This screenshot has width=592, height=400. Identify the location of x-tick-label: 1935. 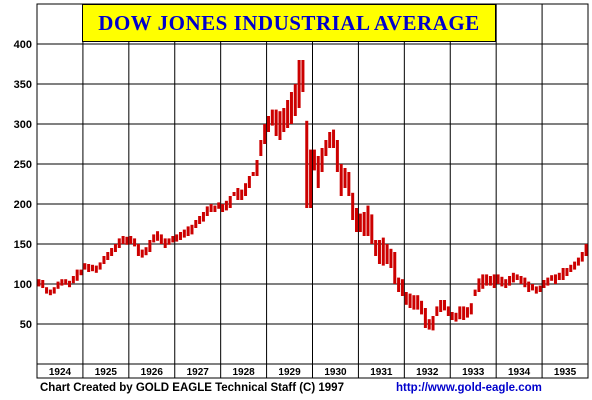
(565, 372).